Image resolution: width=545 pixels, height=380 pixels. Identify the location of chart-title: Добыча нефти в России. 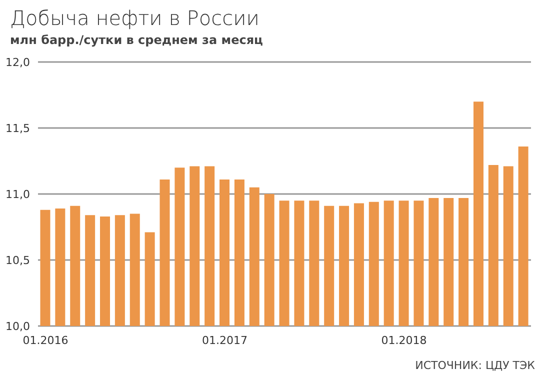
(135, 18).